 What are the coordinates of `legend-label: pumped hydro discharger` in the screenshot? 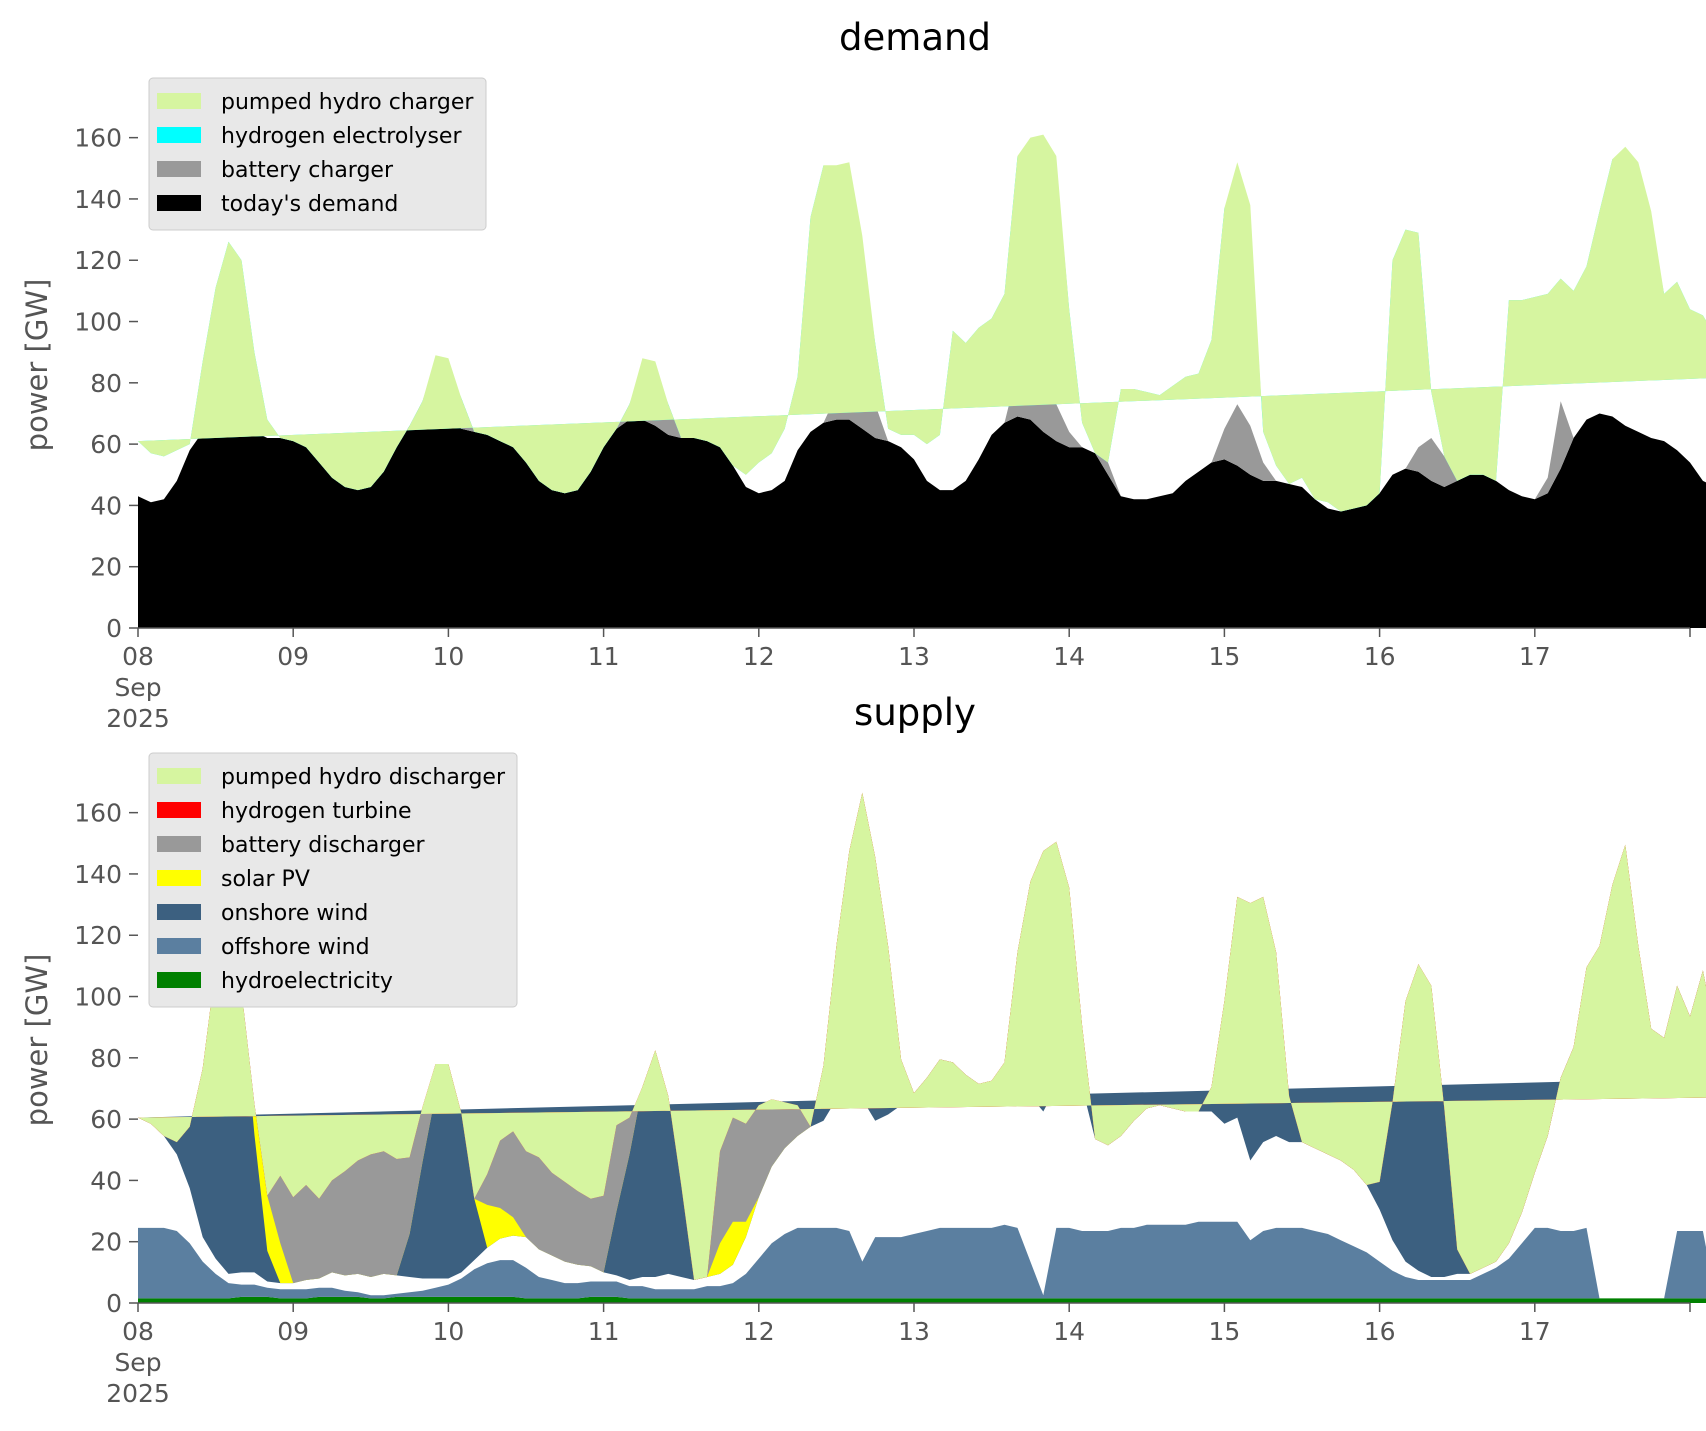 It's located at (363, 777).